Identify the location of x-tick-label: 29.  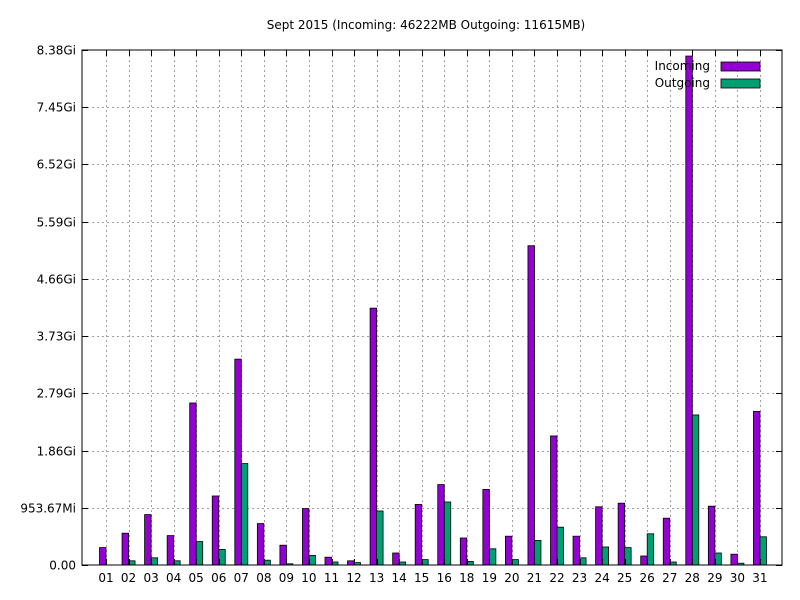
(714, 578).